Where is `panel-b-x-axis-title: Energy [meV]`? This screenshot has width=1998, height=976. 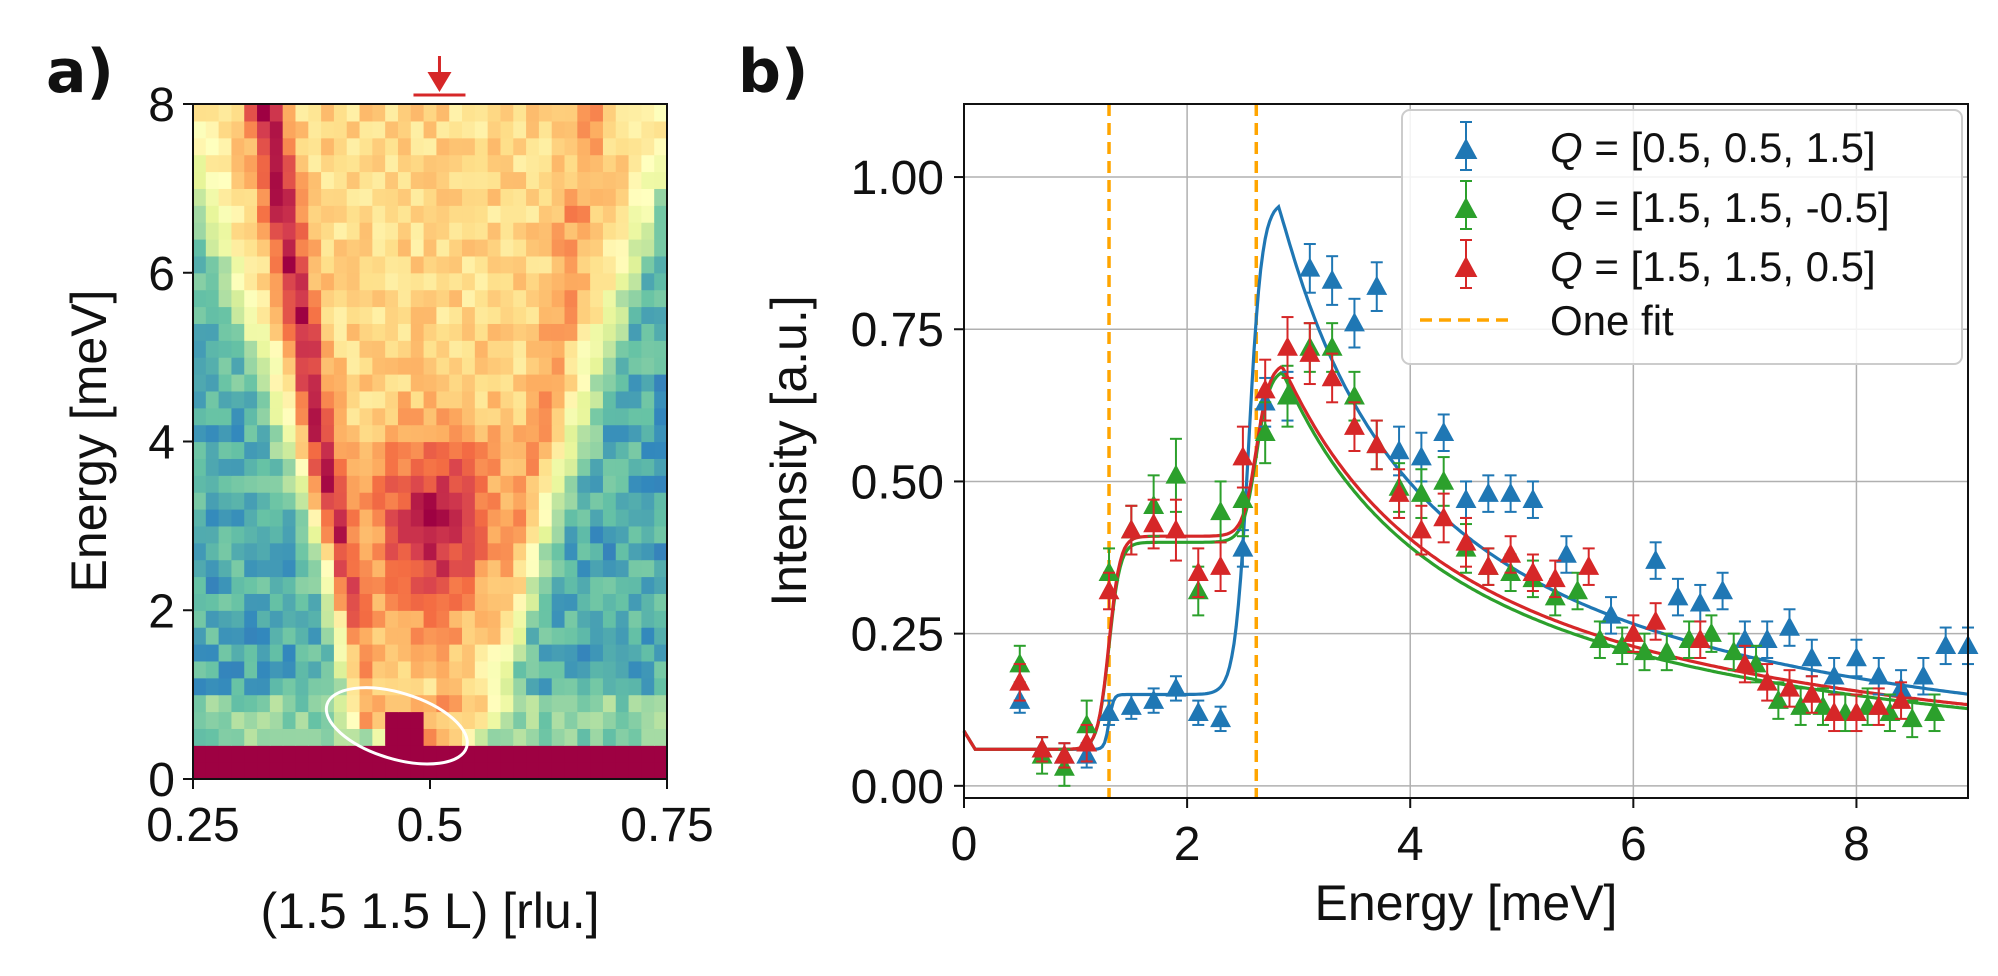
panel-b-x-axis-title: Energy [meV] is located at coordinates (1466, 903).